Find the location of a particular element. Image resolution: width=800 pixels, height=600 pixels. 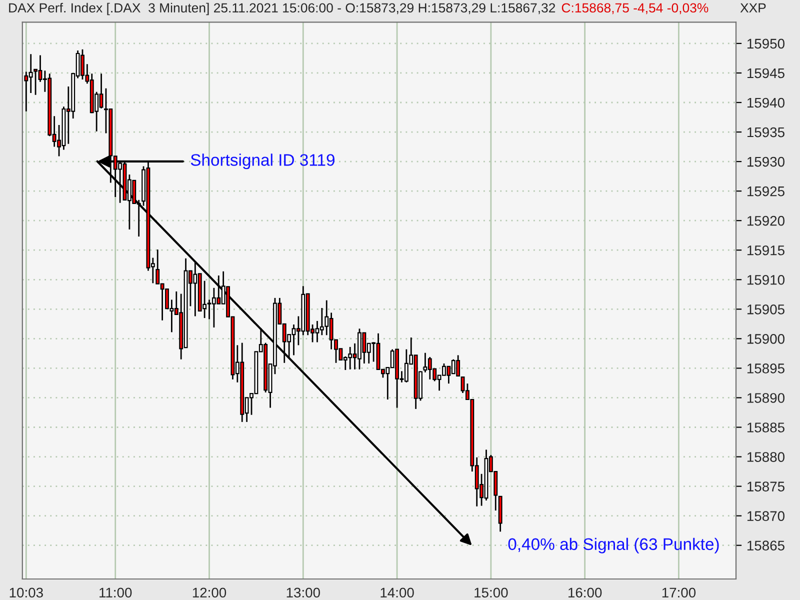

x-tick-label: 14:00 is located at coordinates (397, 593).